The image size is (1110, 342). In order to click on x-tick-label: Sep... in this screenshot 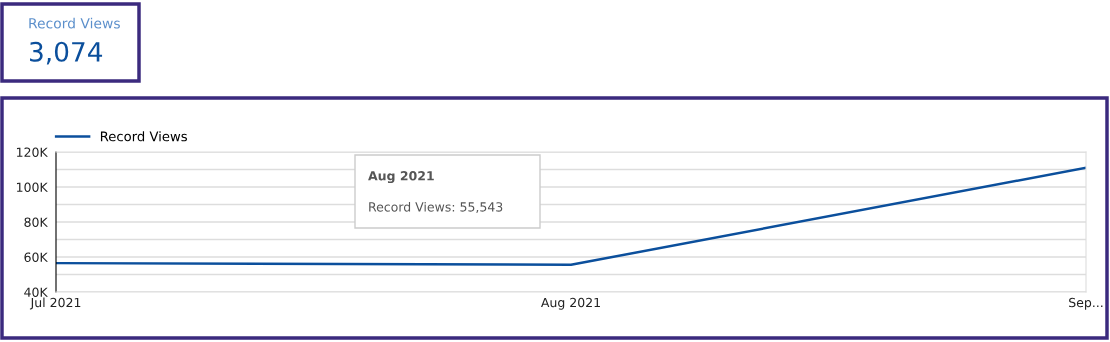, I will do `click(1086, 303)`.